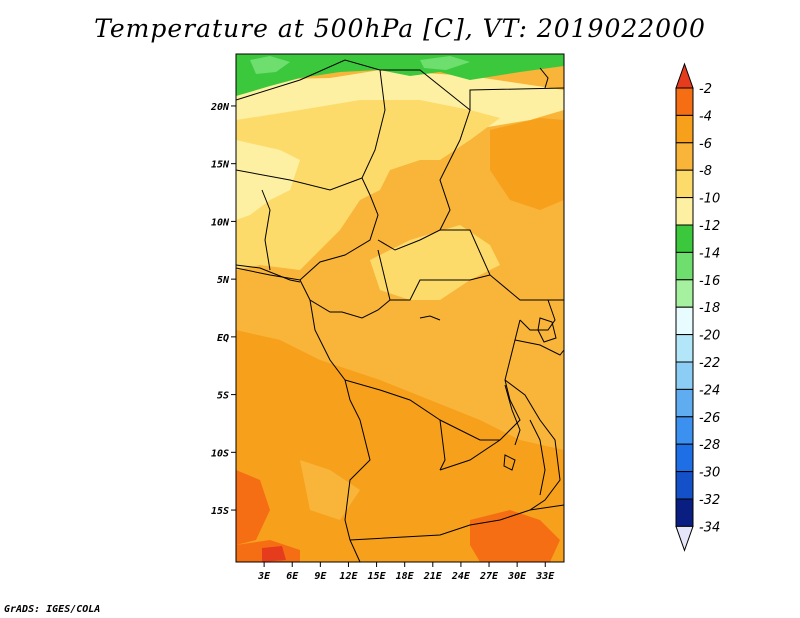 The image size is (800, 618). I want to click on contour-minus8, so click(368, 185).